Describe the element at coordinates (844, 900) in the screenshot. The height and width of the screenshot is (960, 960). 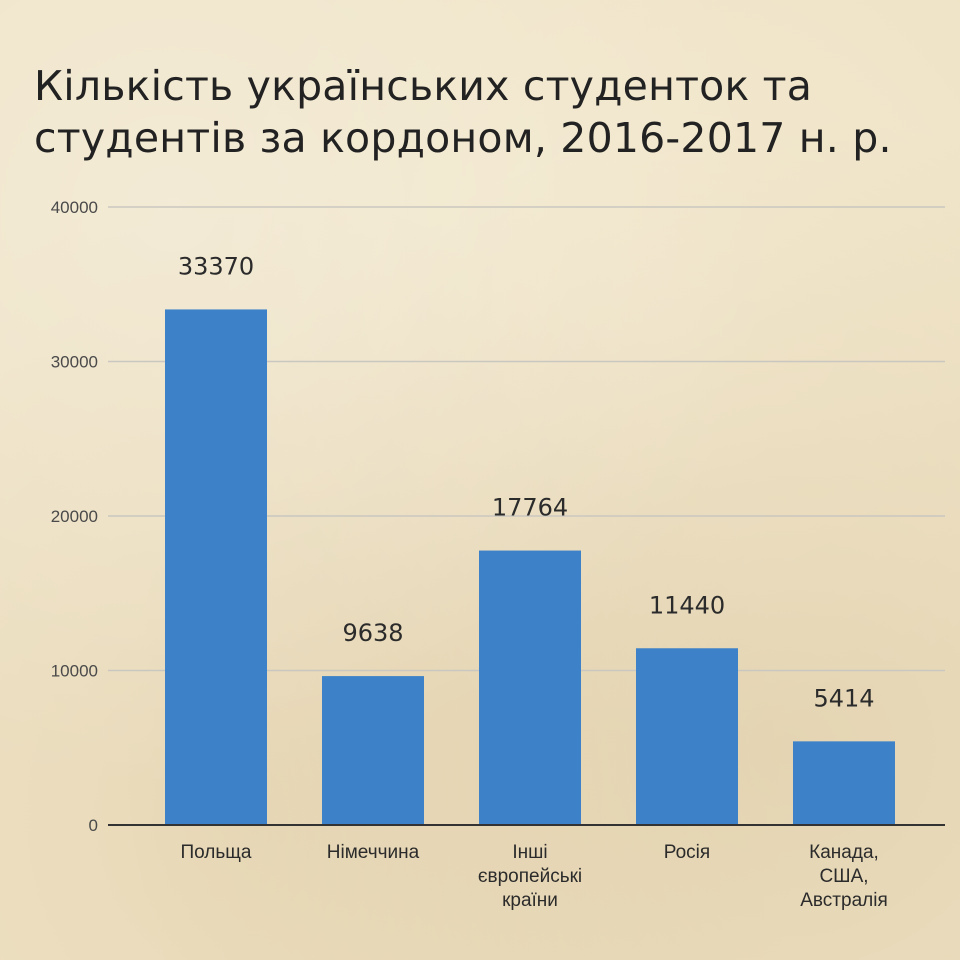
I see `x-tick-label-line: Австралія` at that location.